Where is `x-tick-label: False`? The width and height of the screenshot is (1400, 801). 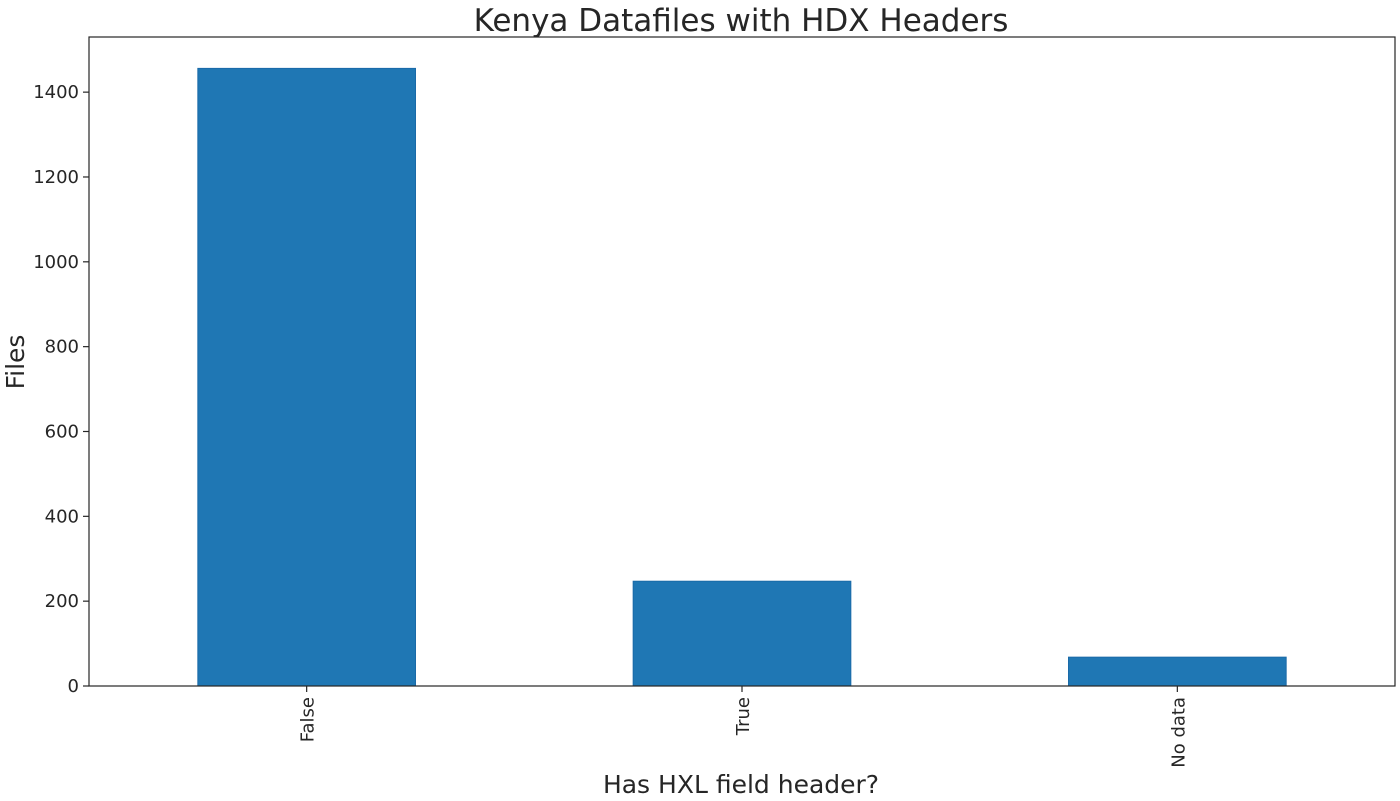 x-tick-label: False is located at coordinates (308, 719).